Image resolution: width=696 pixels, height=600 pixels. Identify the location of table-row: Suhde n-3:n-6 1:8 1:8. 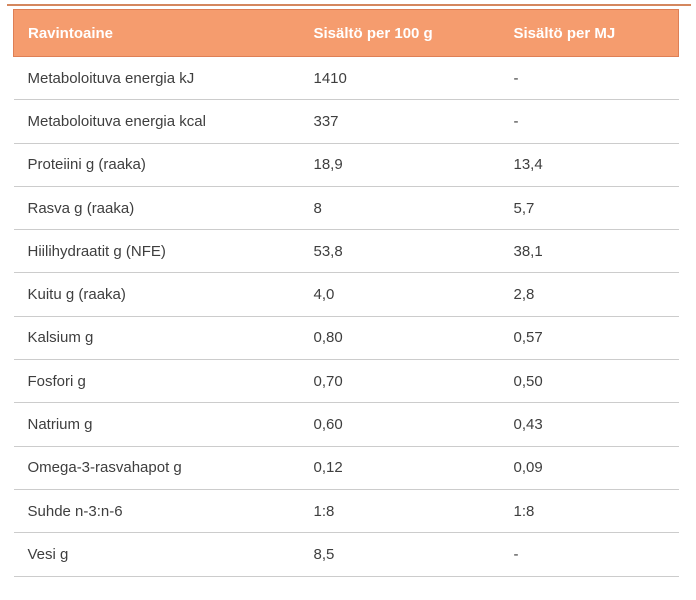
(346, 511).